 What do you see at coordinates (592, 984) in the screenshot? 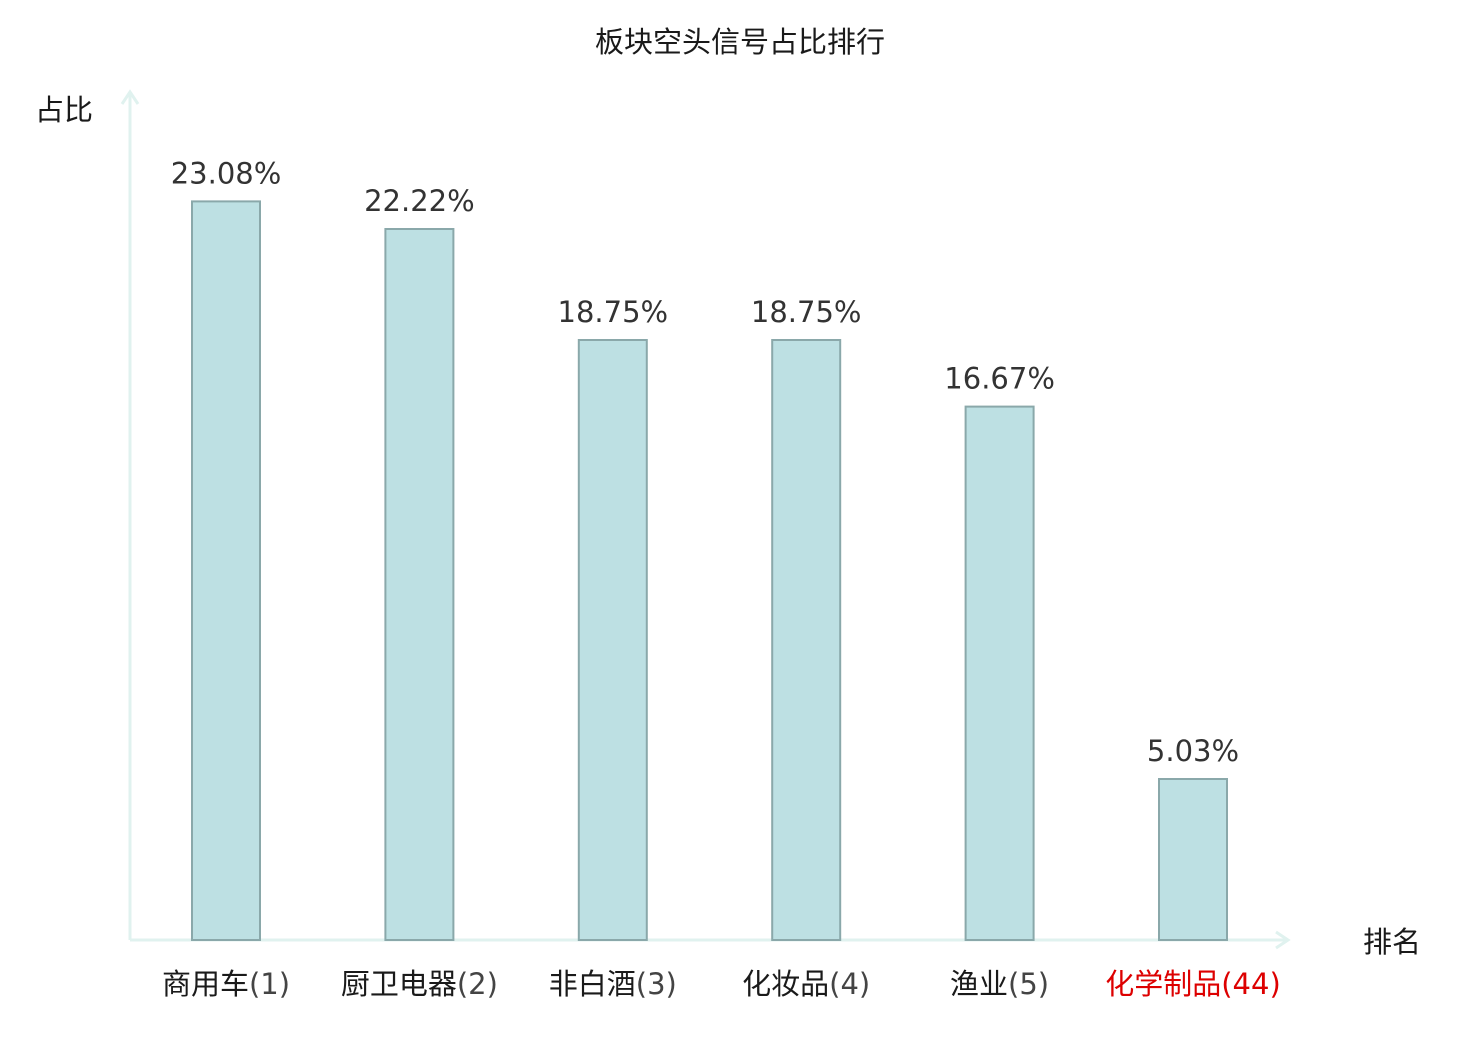
I see `category-name: 非白酒` at bounding box center [592, 984].